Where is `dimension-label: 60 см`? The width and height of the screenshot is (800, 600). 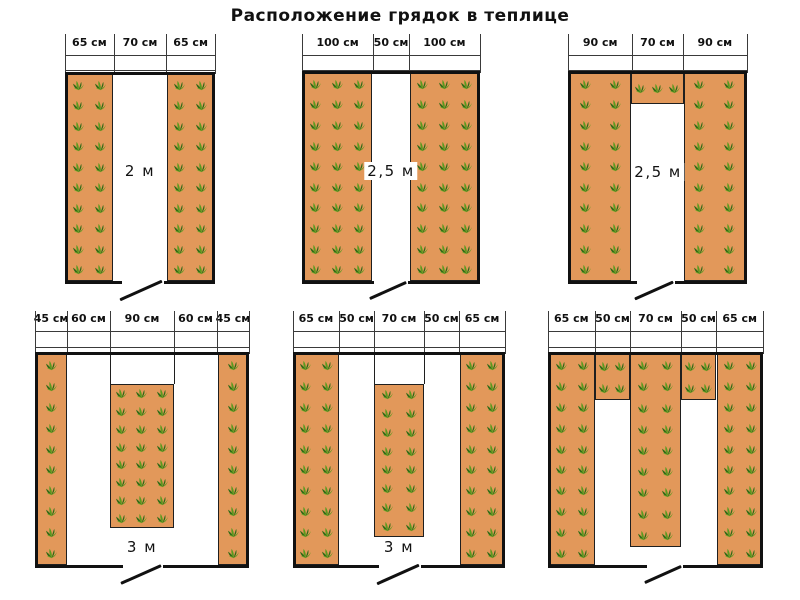
dimension-label: 60 см is located at coordinates (195, 318).